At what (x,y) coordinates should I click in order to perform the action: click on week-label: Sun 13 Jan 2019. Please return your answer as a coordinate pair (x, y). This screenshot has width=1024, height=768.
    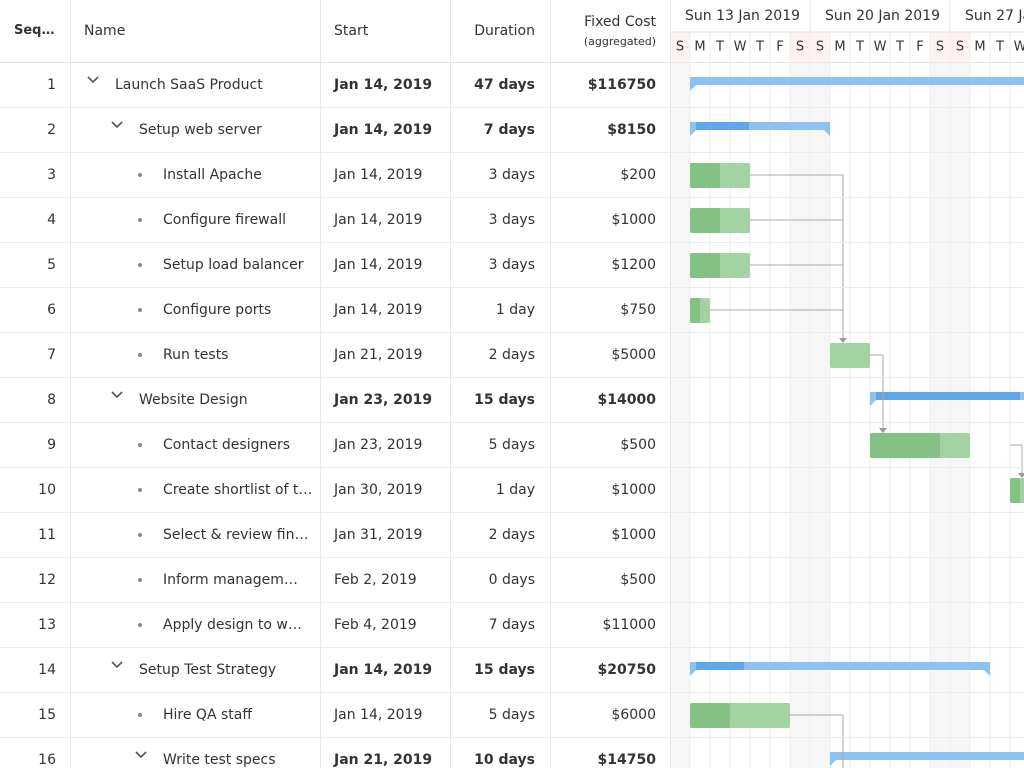
    Looking at the image, I should click on (742, 16).